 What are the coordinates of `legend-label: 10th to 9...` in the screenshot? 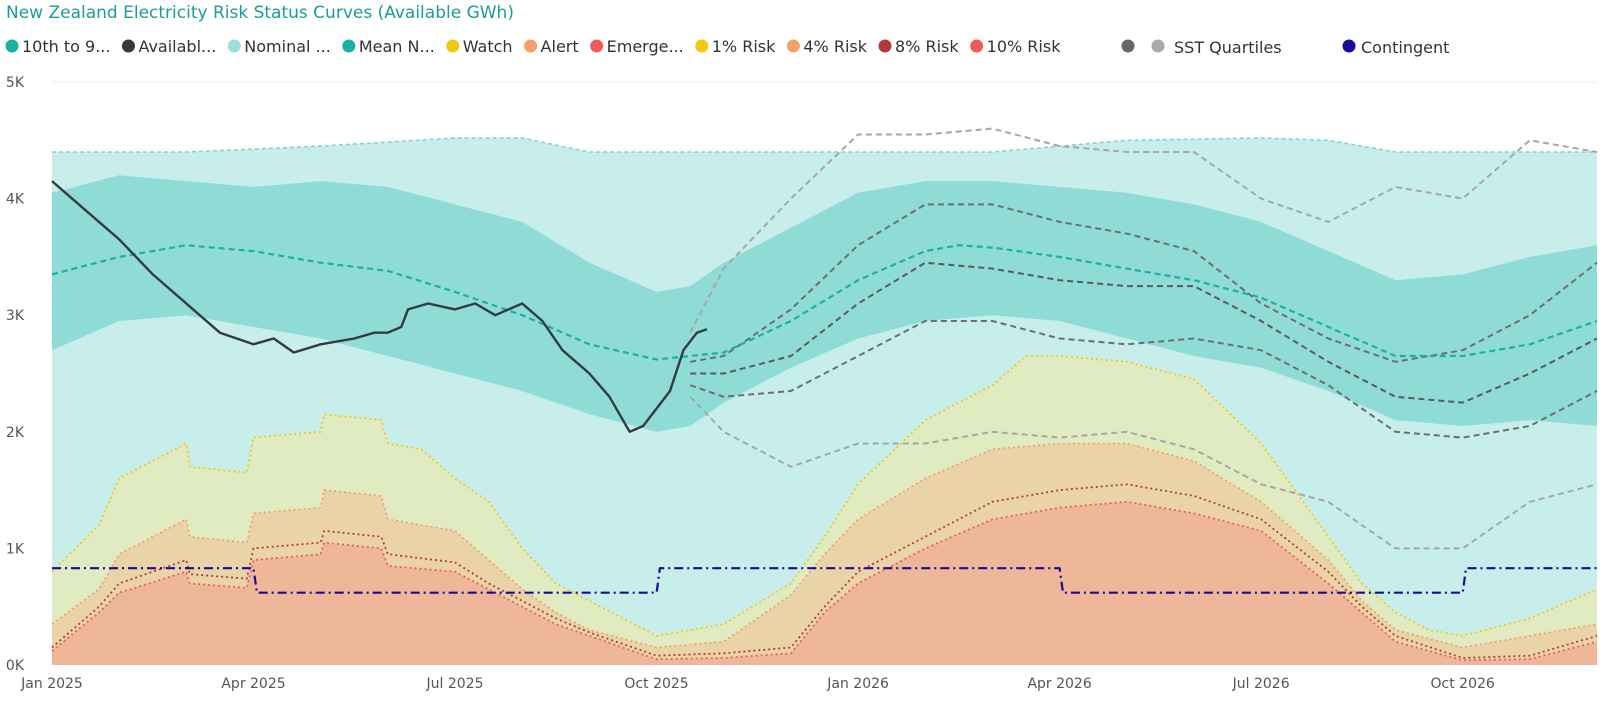 It's located at (66, 46).